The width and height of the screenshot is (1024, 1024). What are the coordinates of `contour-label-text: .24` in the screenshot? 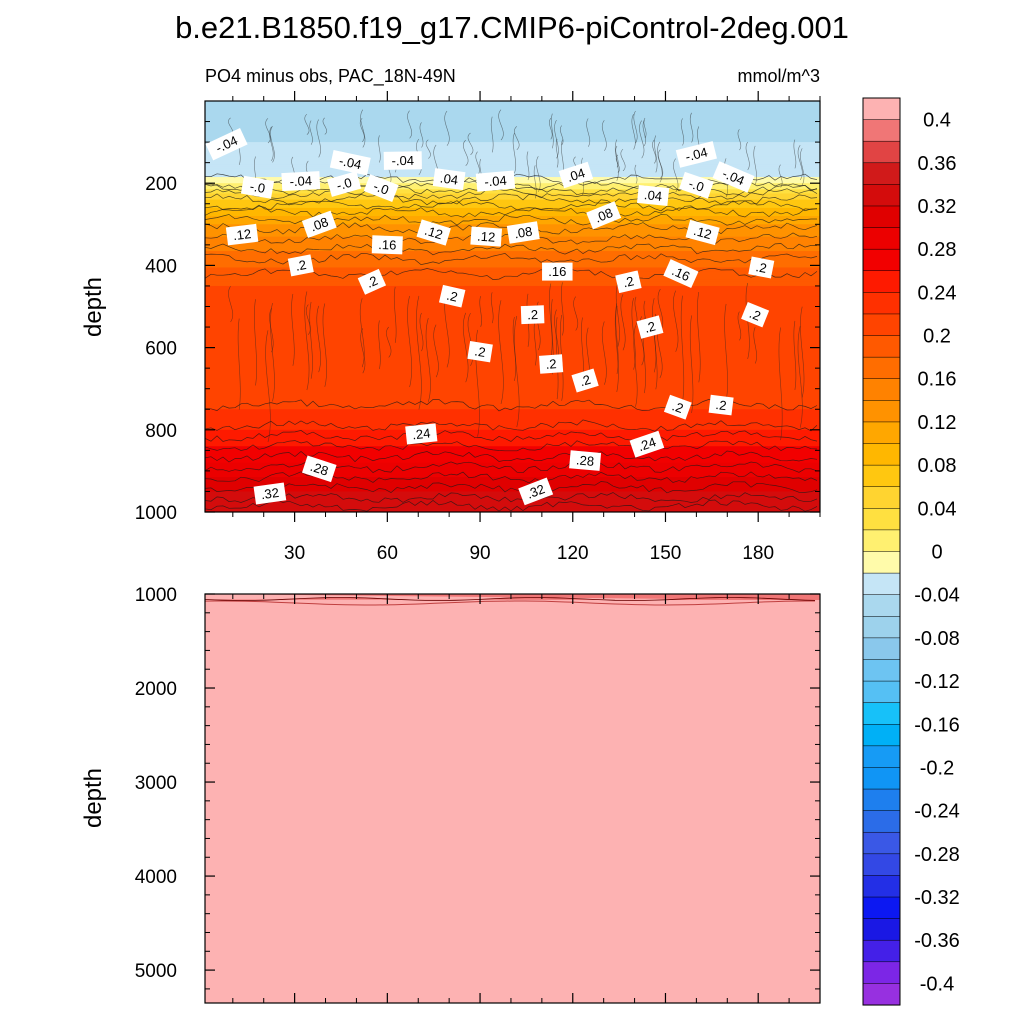 It's located at (647, 444).